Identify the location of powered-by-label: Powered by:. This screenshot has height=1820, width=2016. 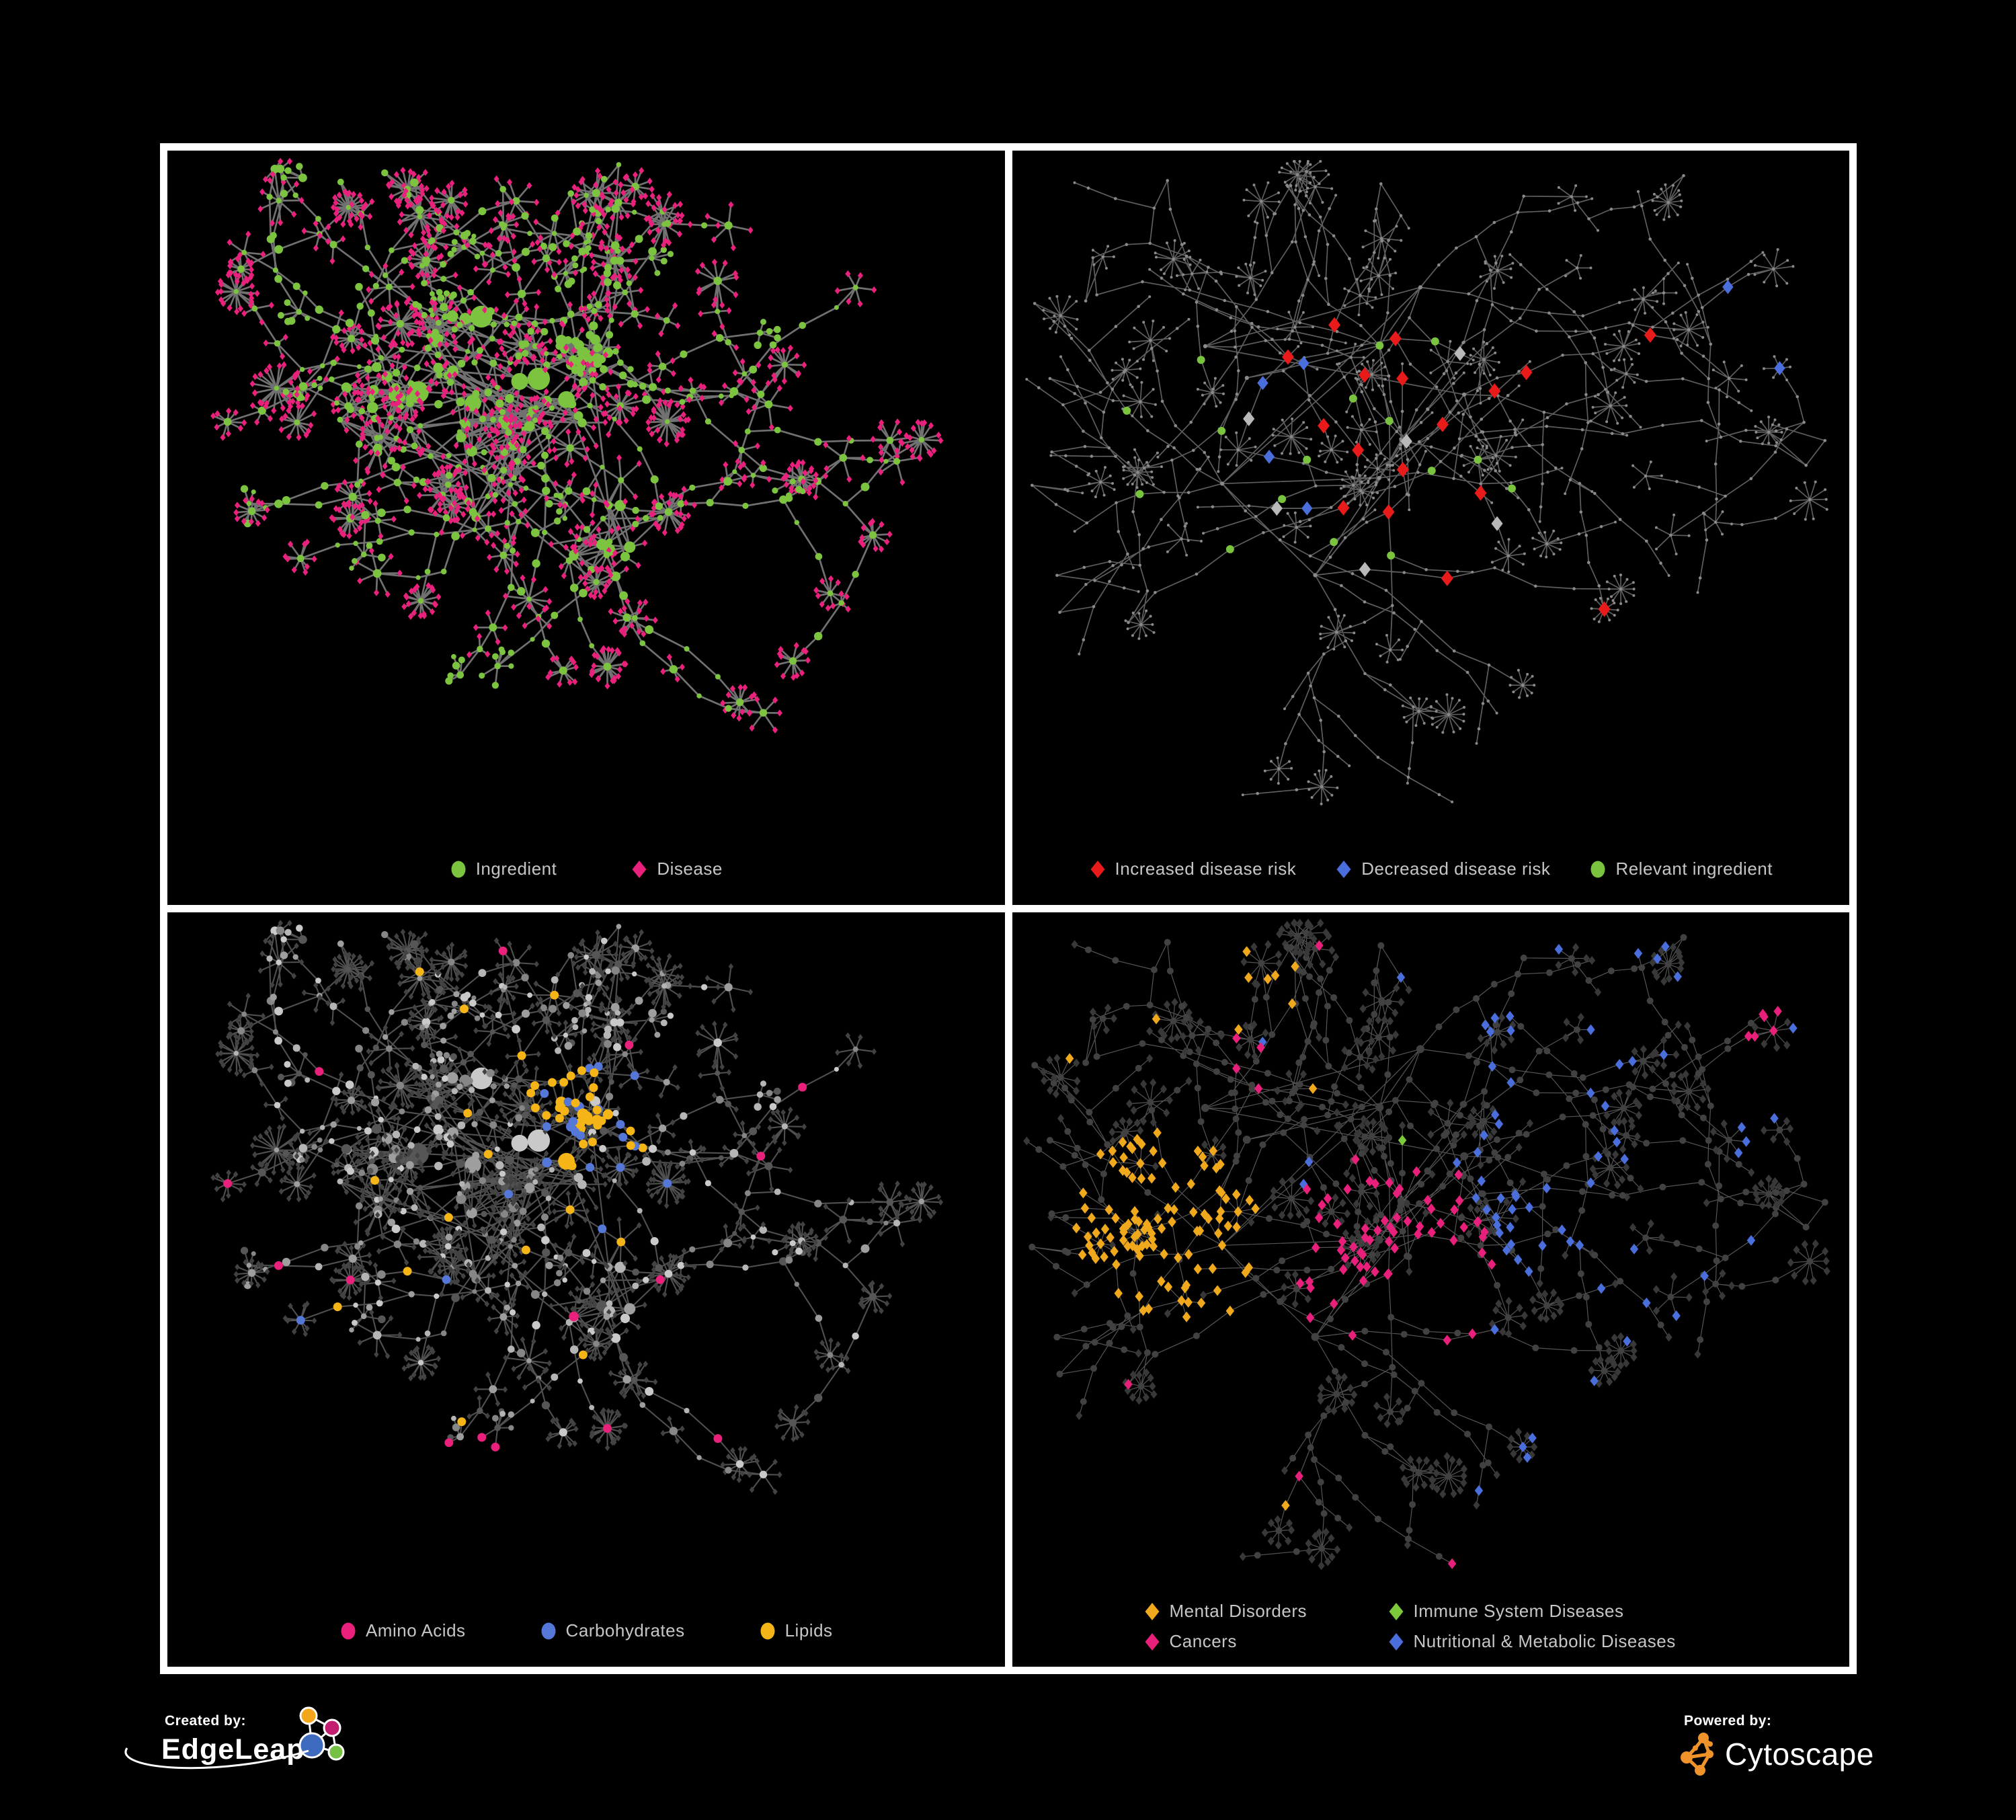
(1728, 1721).